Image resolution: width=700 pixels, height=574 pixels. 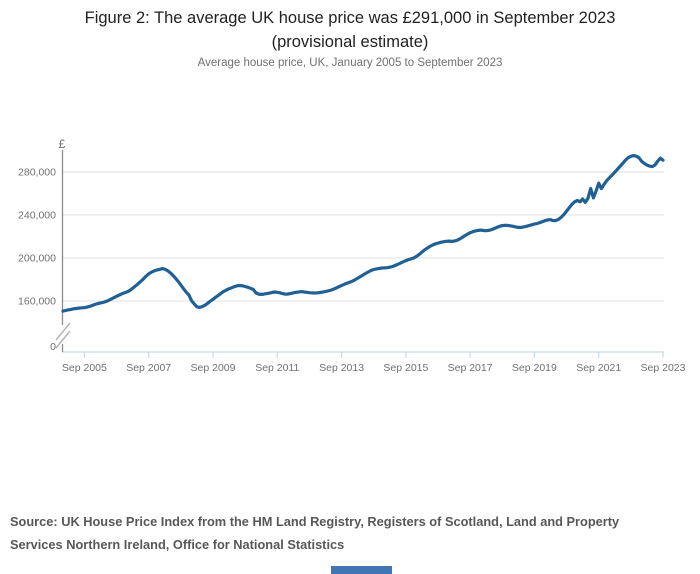 I want to click on x-tick-label: Sep 2015, so click(x=405, y=368).